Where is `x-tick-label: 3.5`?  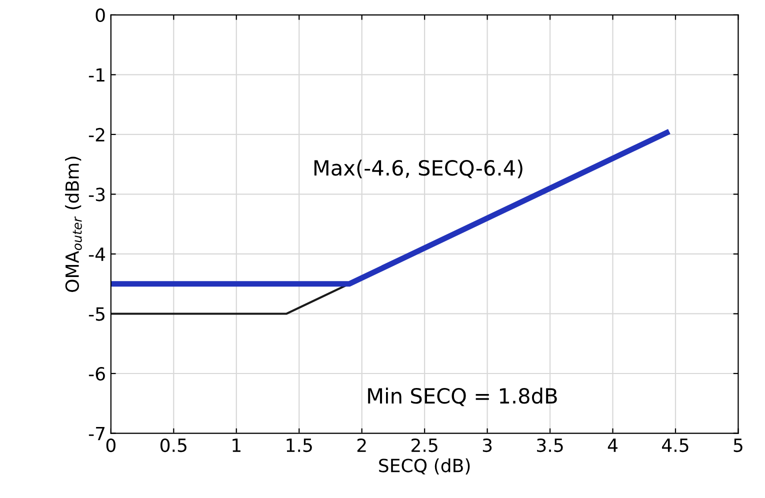 x-tick-label: 3.5 is located at coordinates (550, 445).